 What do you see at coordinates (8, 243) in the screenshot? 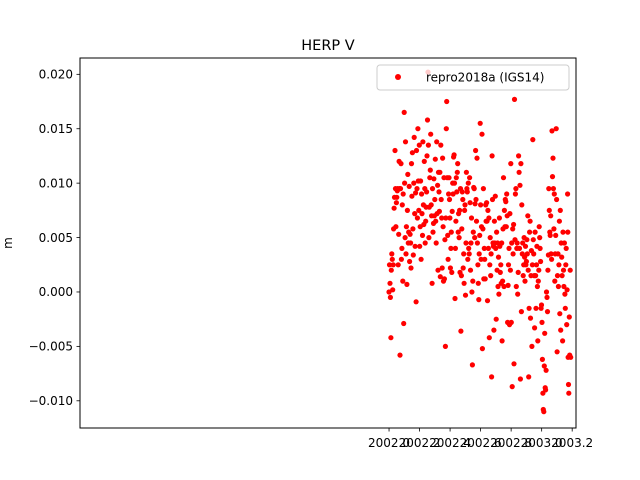
I see `y-axis-label: m` at bounding box center [8, 243].